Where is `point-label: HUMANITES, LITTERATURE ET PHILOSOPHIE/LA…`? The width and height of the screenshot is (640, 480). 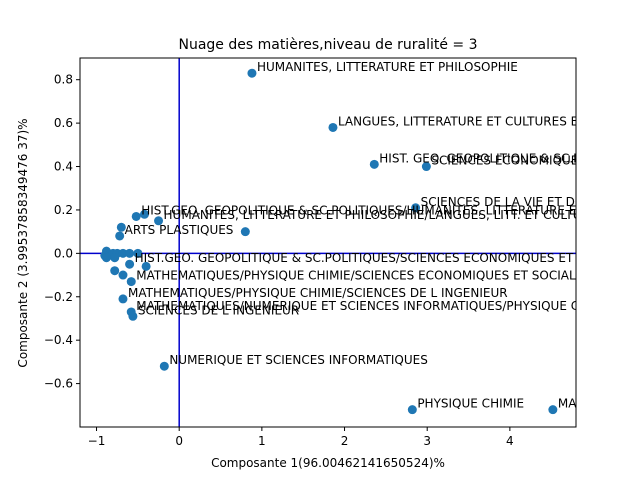 point-label: HUMANITES, LITTERATURE ET PHILOSOPHIE/LA… is located at coordinates (402, 215).